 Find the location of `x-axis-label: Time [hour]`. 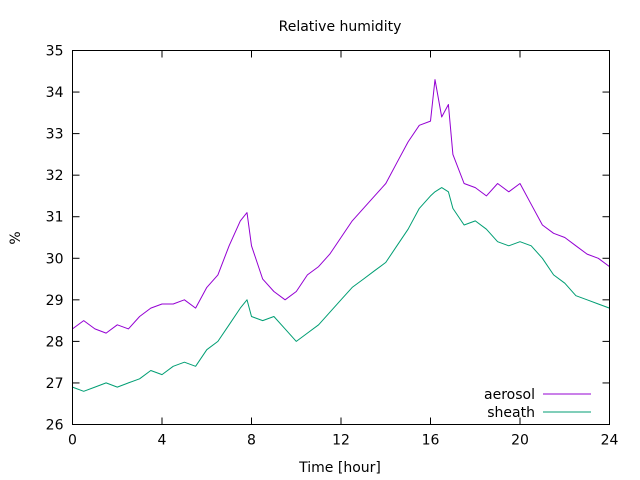

x-axis-label: Time [hour] is located at coordinates (339, 468).